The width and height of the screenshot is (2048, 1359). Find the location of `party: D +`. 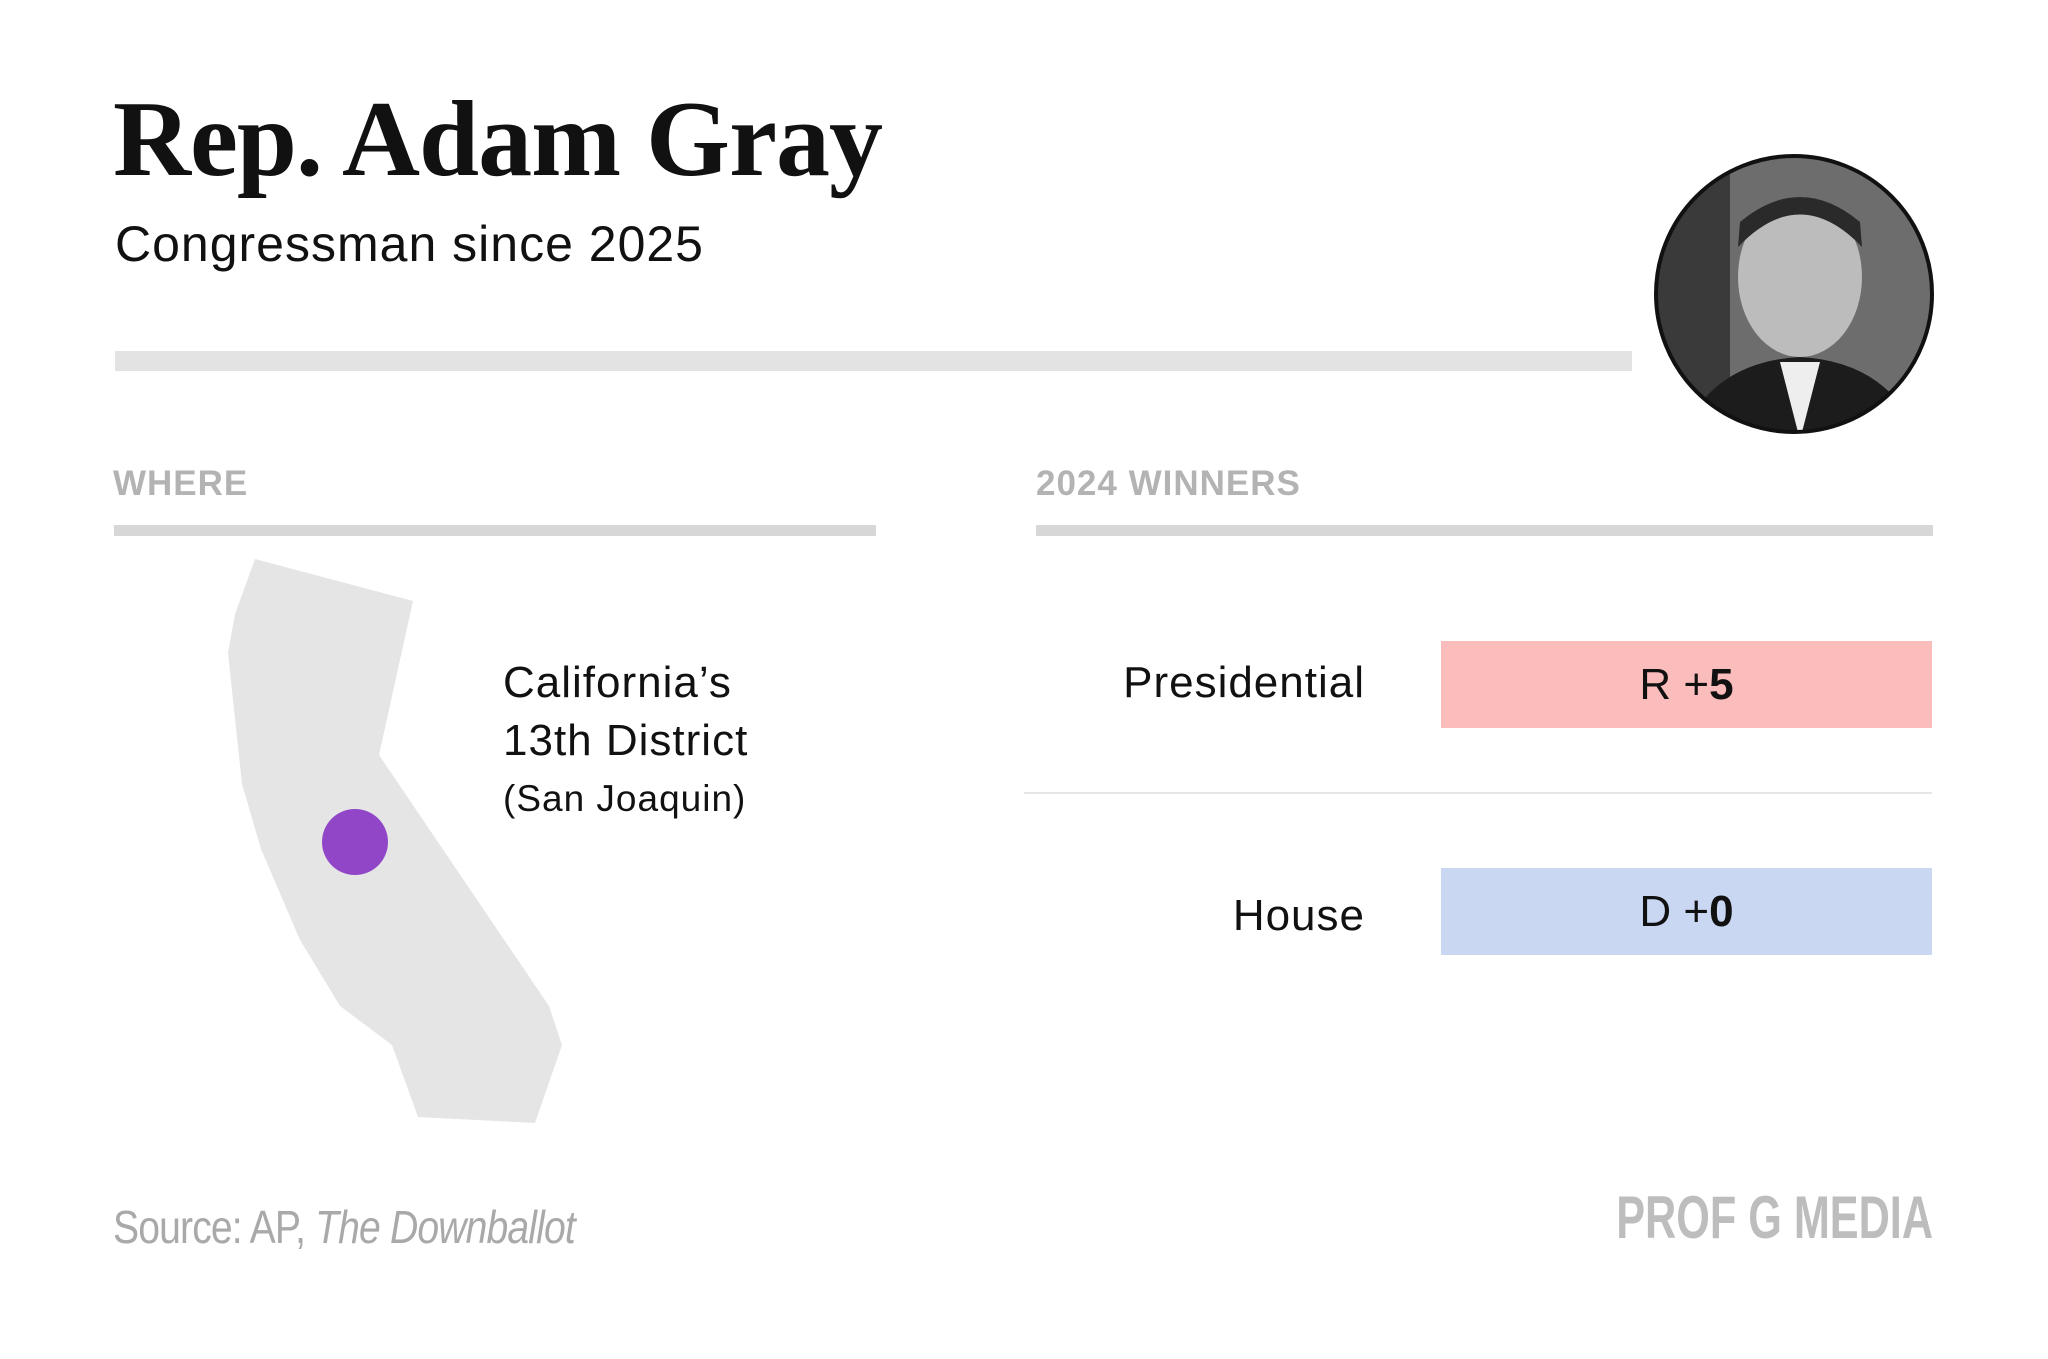

party: D + is located at coordinates (1674, 911).